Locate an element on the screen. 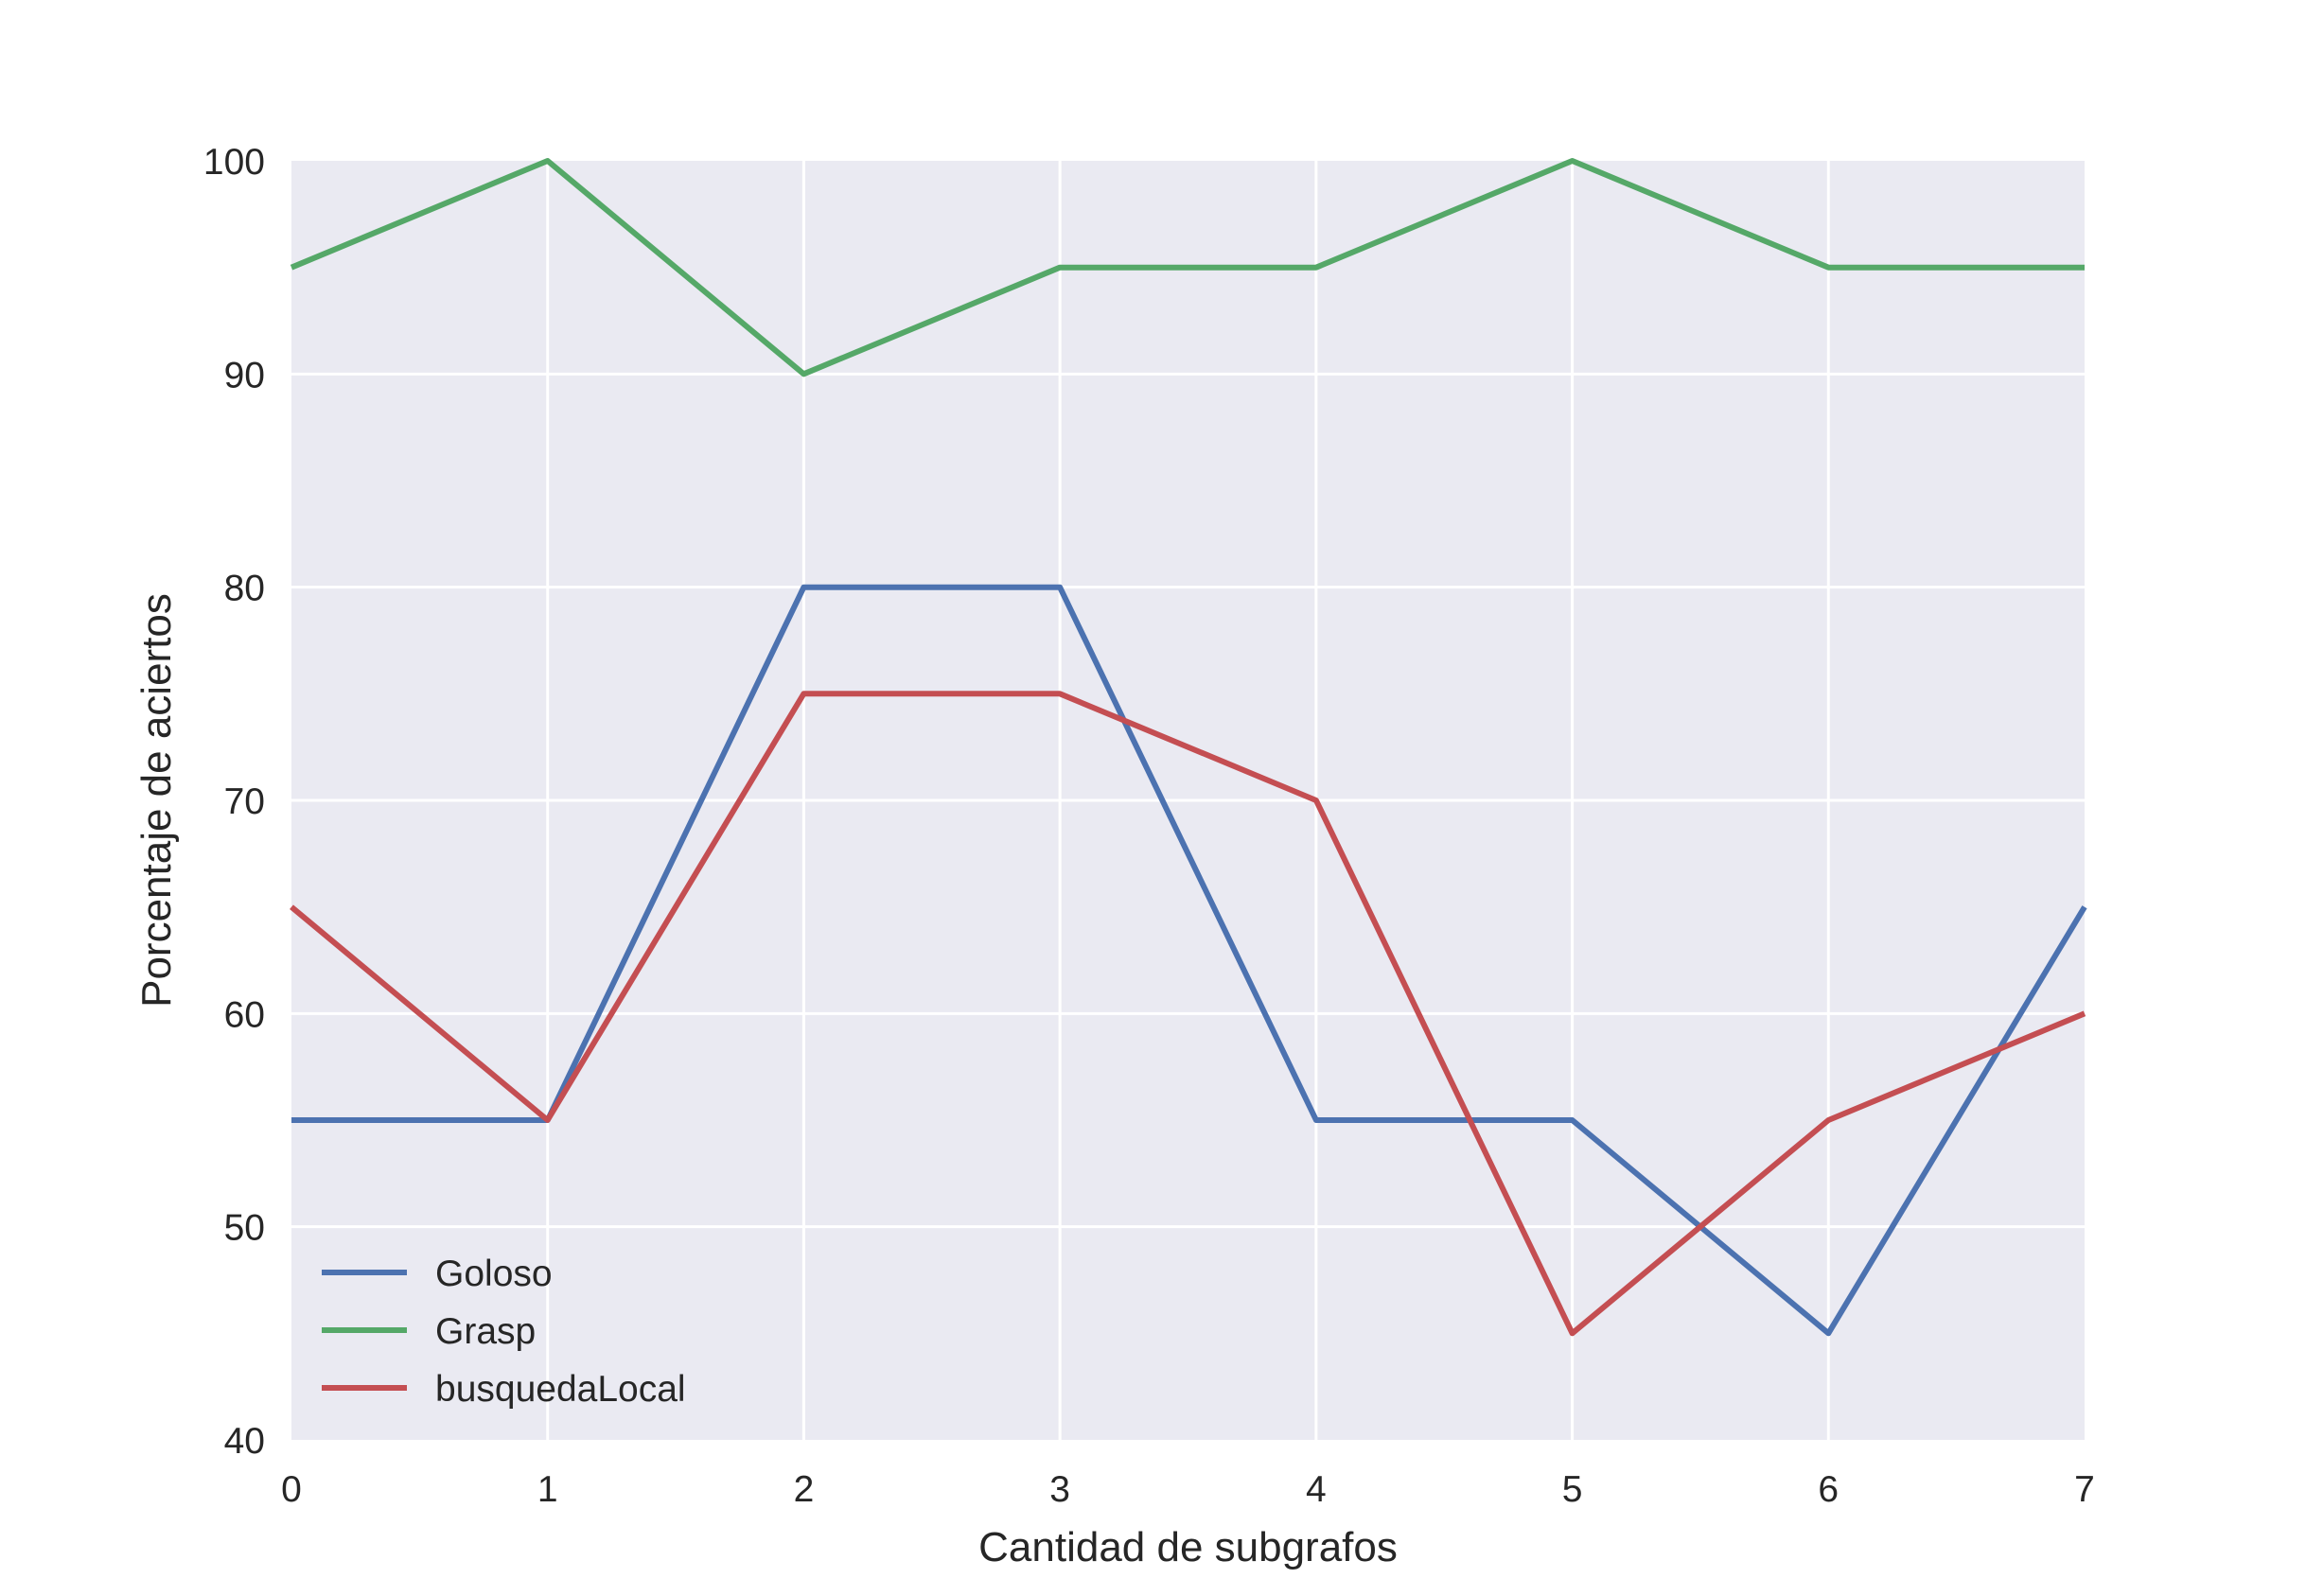 This screenshot has width=2306, height=1596. legend: Goloso Grasp busquedaLocal is located at coordinates (504, 1332).